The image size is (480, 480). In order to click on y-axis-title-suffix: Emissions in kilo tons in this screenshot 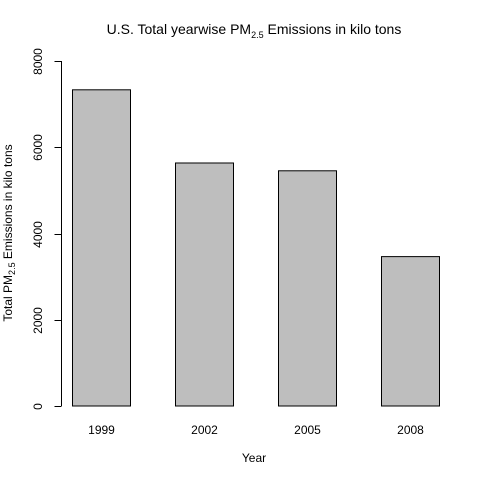, I will do `click(8, 203)`.